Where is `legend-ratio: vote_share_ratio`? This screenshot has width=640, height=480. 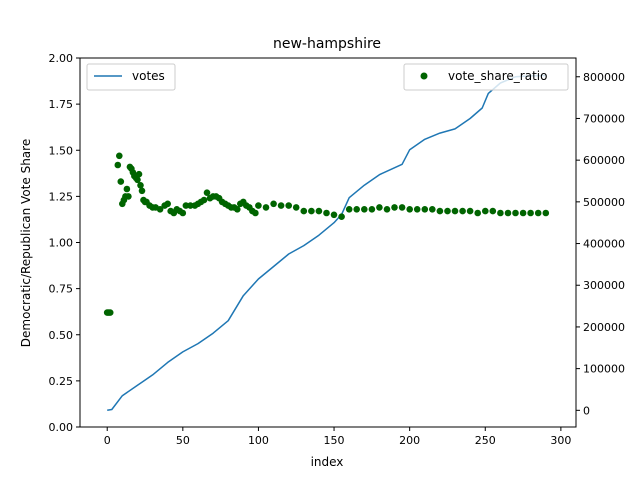
legend-ratio: vote_share_ratio is located at coordinates (486, 77).